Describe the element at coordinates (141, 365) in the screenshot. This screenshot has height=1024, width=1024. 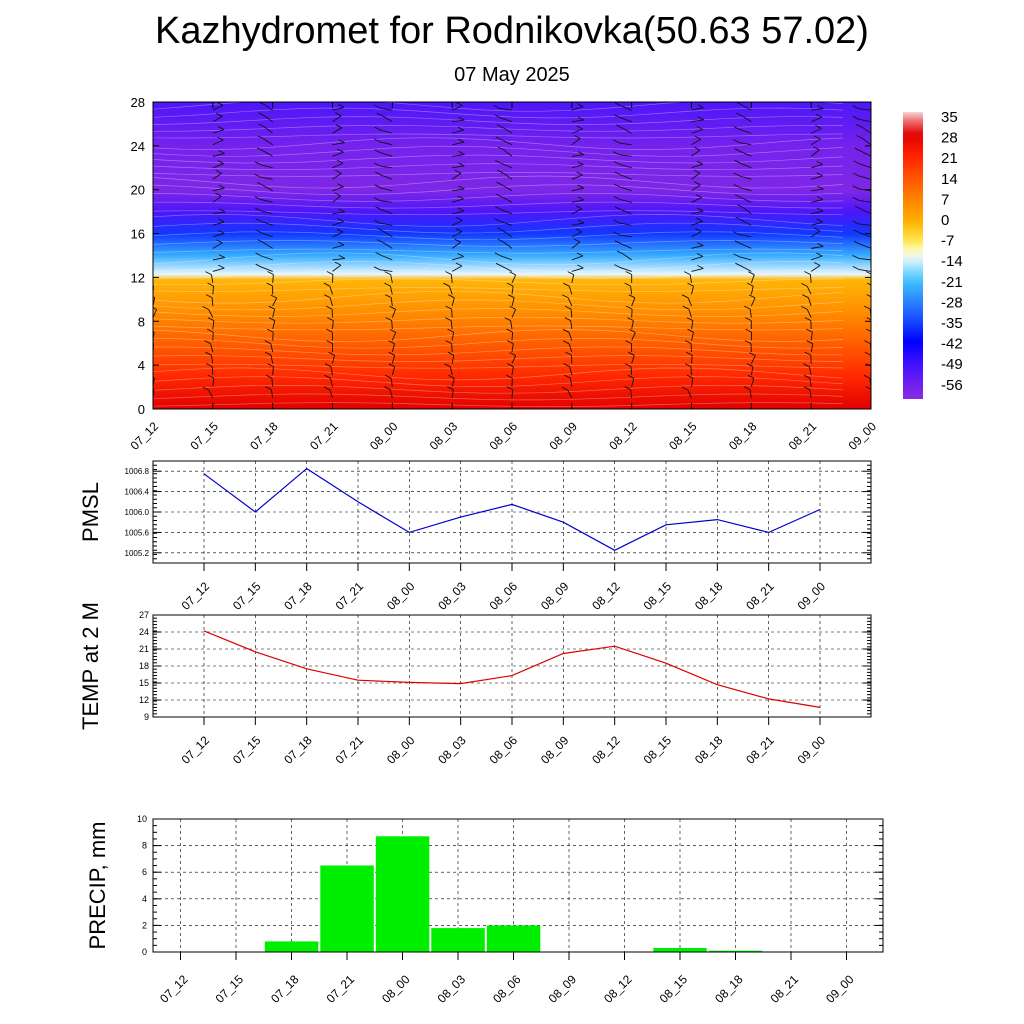
I see `y-tick-label: 4` at that location.